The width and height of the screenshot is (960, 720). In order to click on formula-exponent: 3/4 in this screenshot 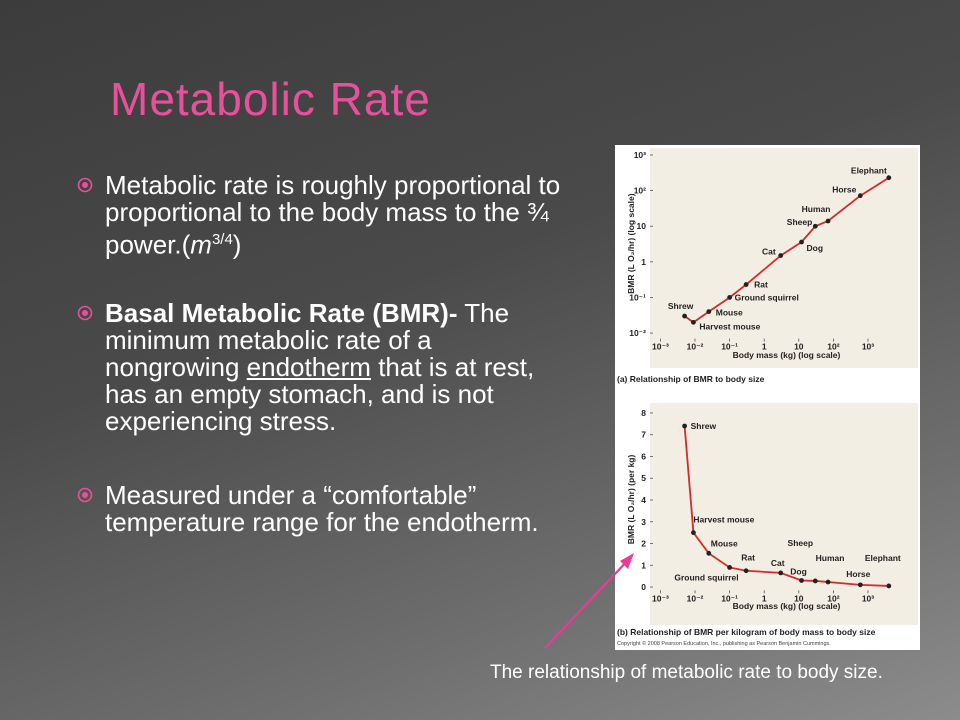, I will do `click(222, 239)`.